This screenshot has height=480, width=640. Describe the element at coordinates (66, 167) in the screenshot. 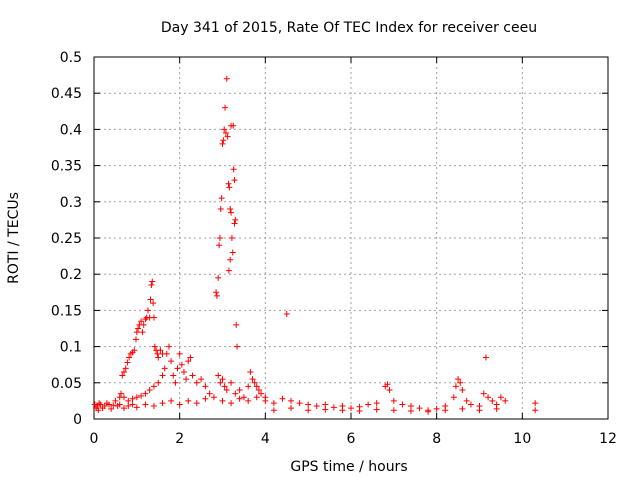

I see `y-tick-label: 0.35` at that location.